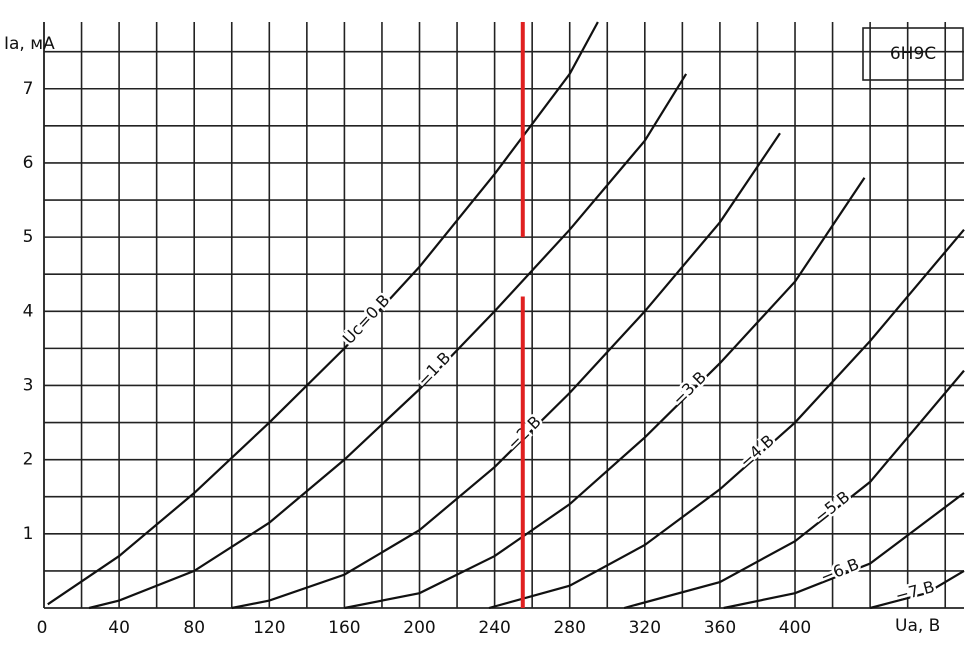 This screenshot has height=647, width=980. I want to click on x-tick-label: 360, so click(720, 628).